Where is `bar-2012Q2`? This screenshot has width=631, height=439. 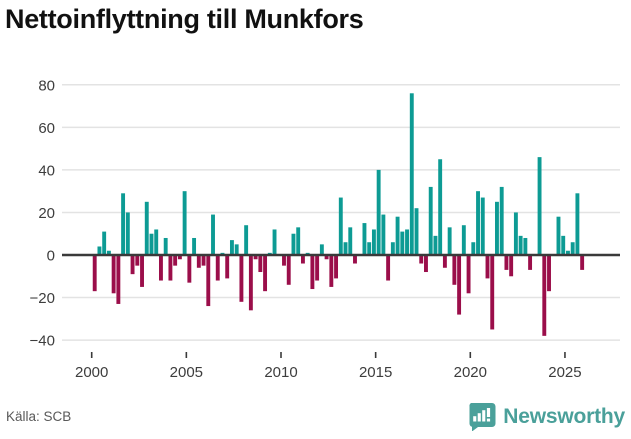 bar-2012Q2 is located at coordinates (326, 257).